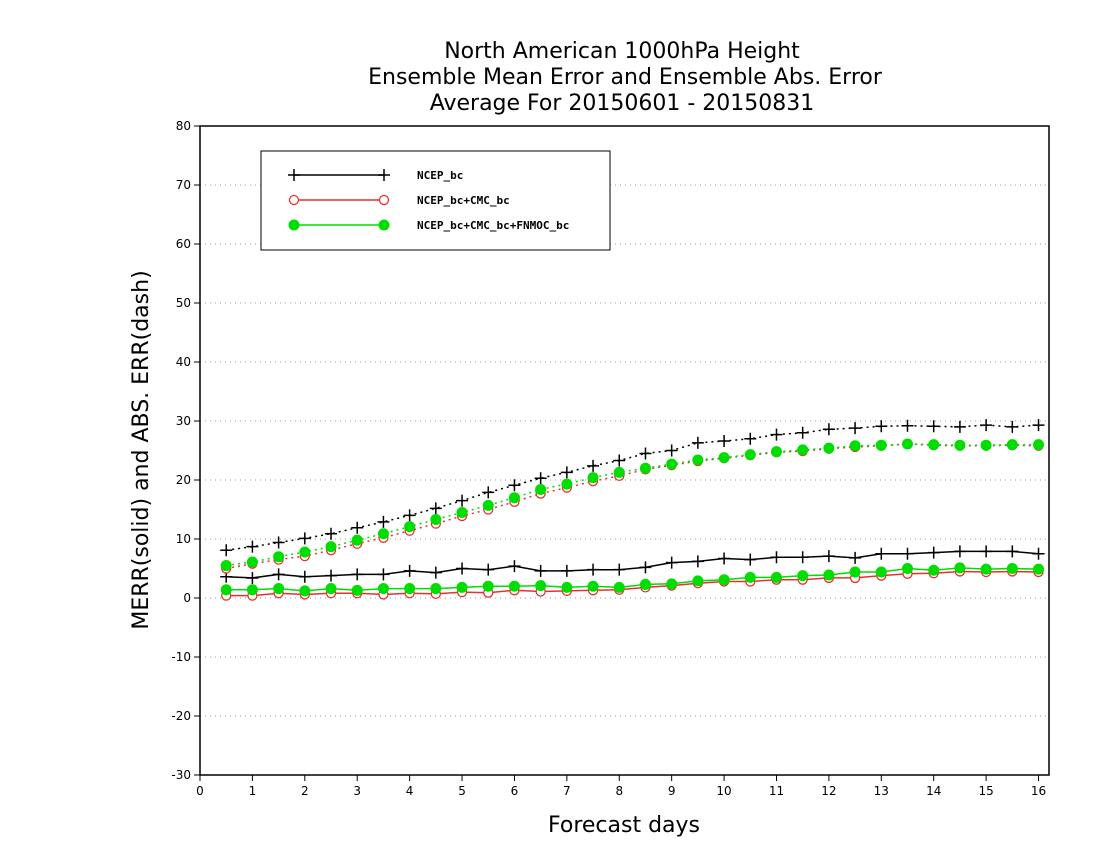 This screenshot has height=850, width=1100. Describe the element at coordinates (183, 185) in the screenshot. I see `y-tick-label: 70` at that location.